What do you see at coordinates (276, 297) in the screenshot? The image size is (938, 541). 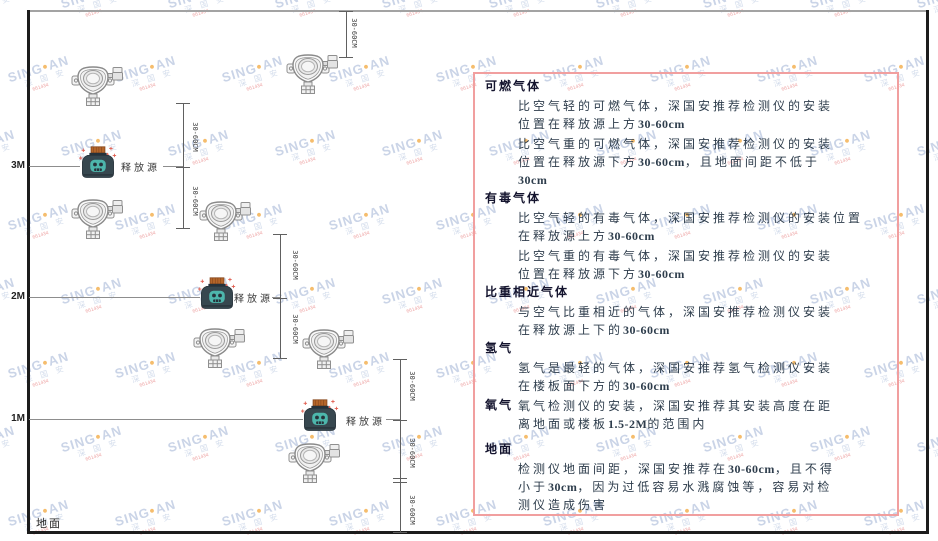 I see `connector-line-2m` at bounding box center [276, 297].